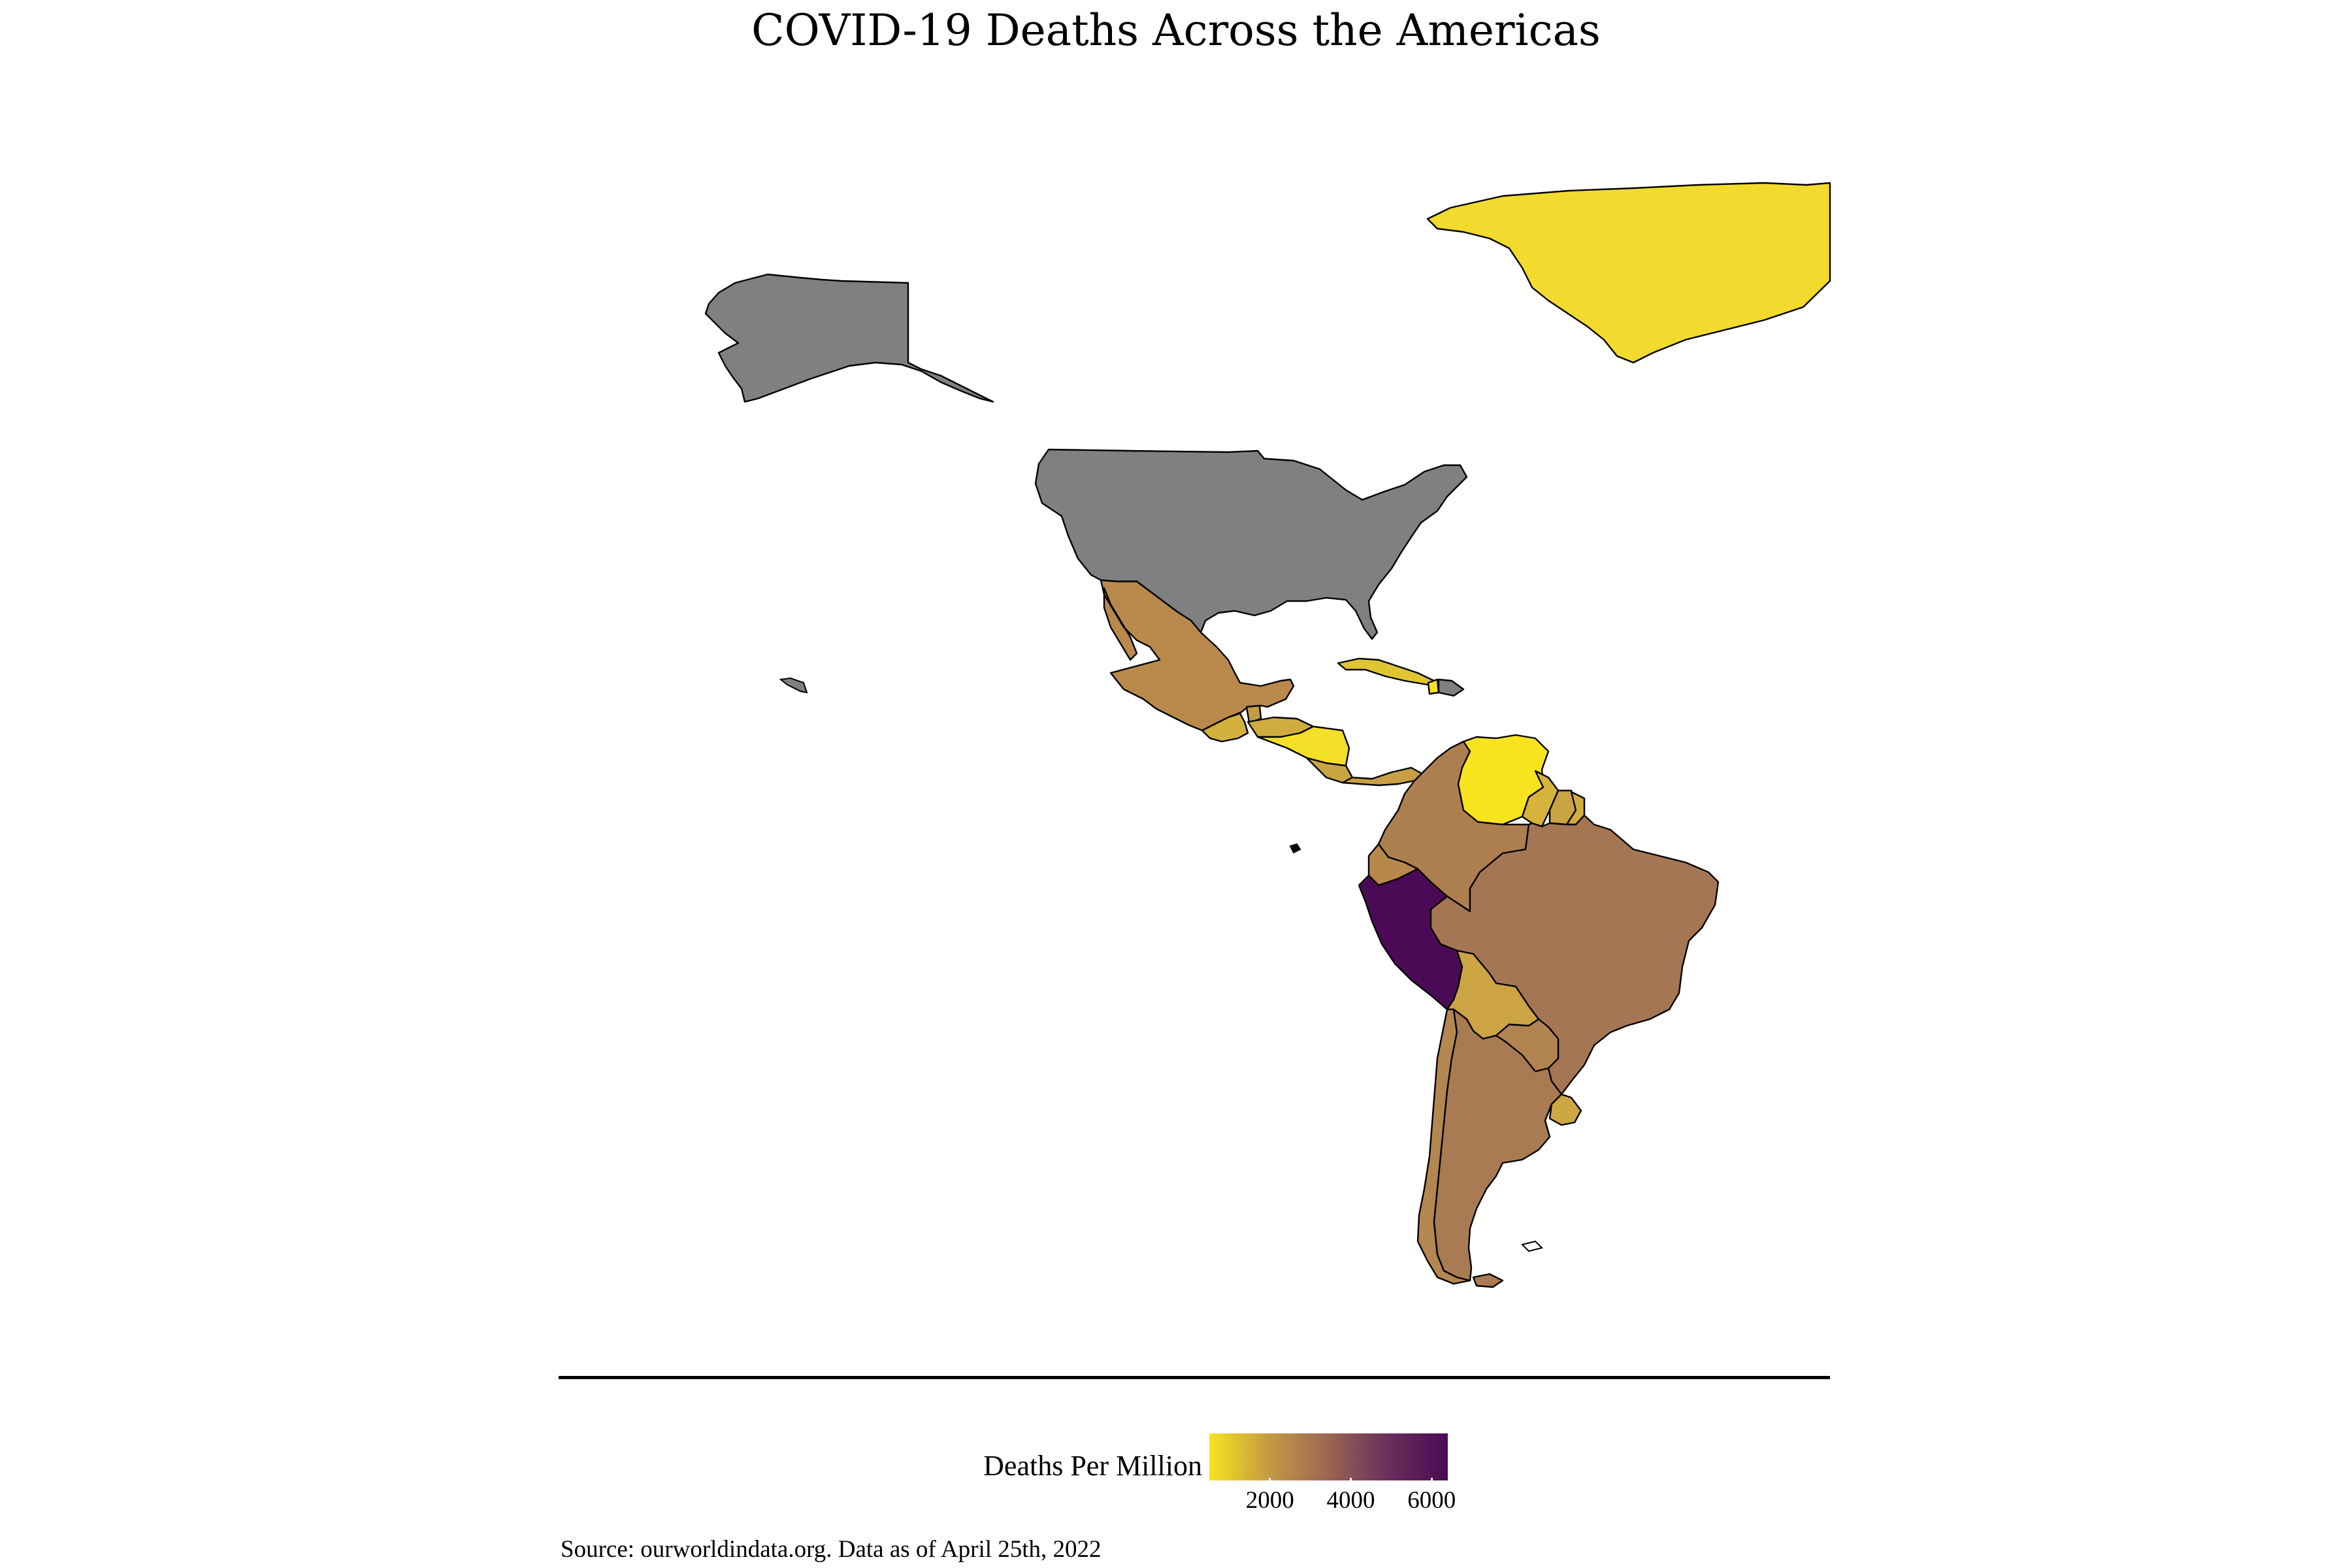  I want to click on legend-tick-label: 6000, so click(1431, 1500).